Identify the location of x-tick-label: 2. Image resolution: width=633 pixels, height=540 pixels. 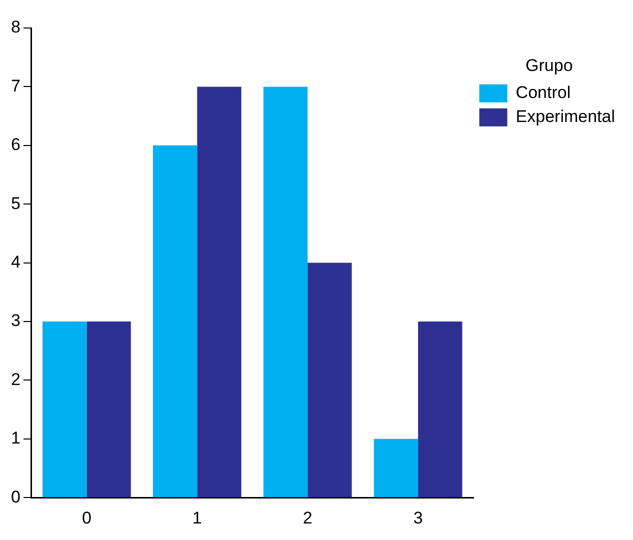
(307, 518).